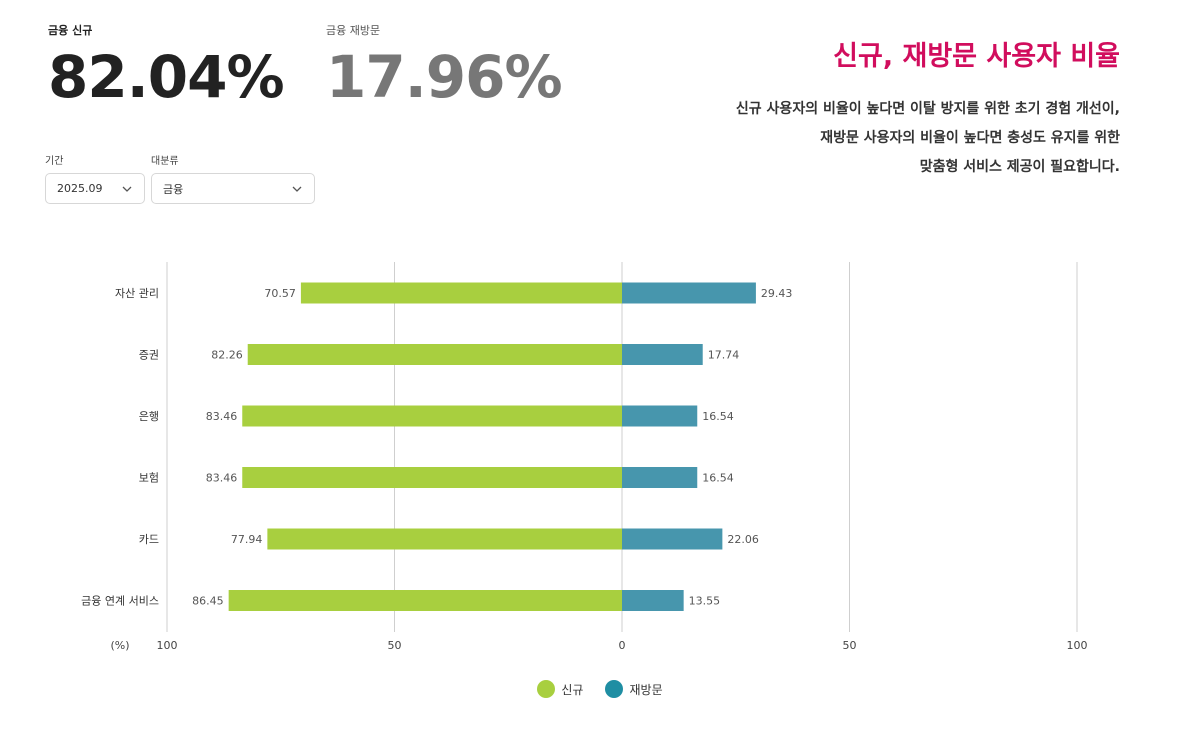  I want to click on legend-swatch-return, so click(614, 689).